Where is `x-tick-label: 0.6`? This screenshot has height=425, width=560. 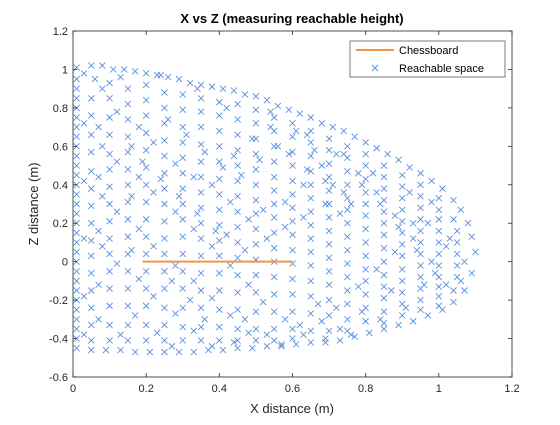 x-tick-label: 0.6 is located at coordinates (292, 389).